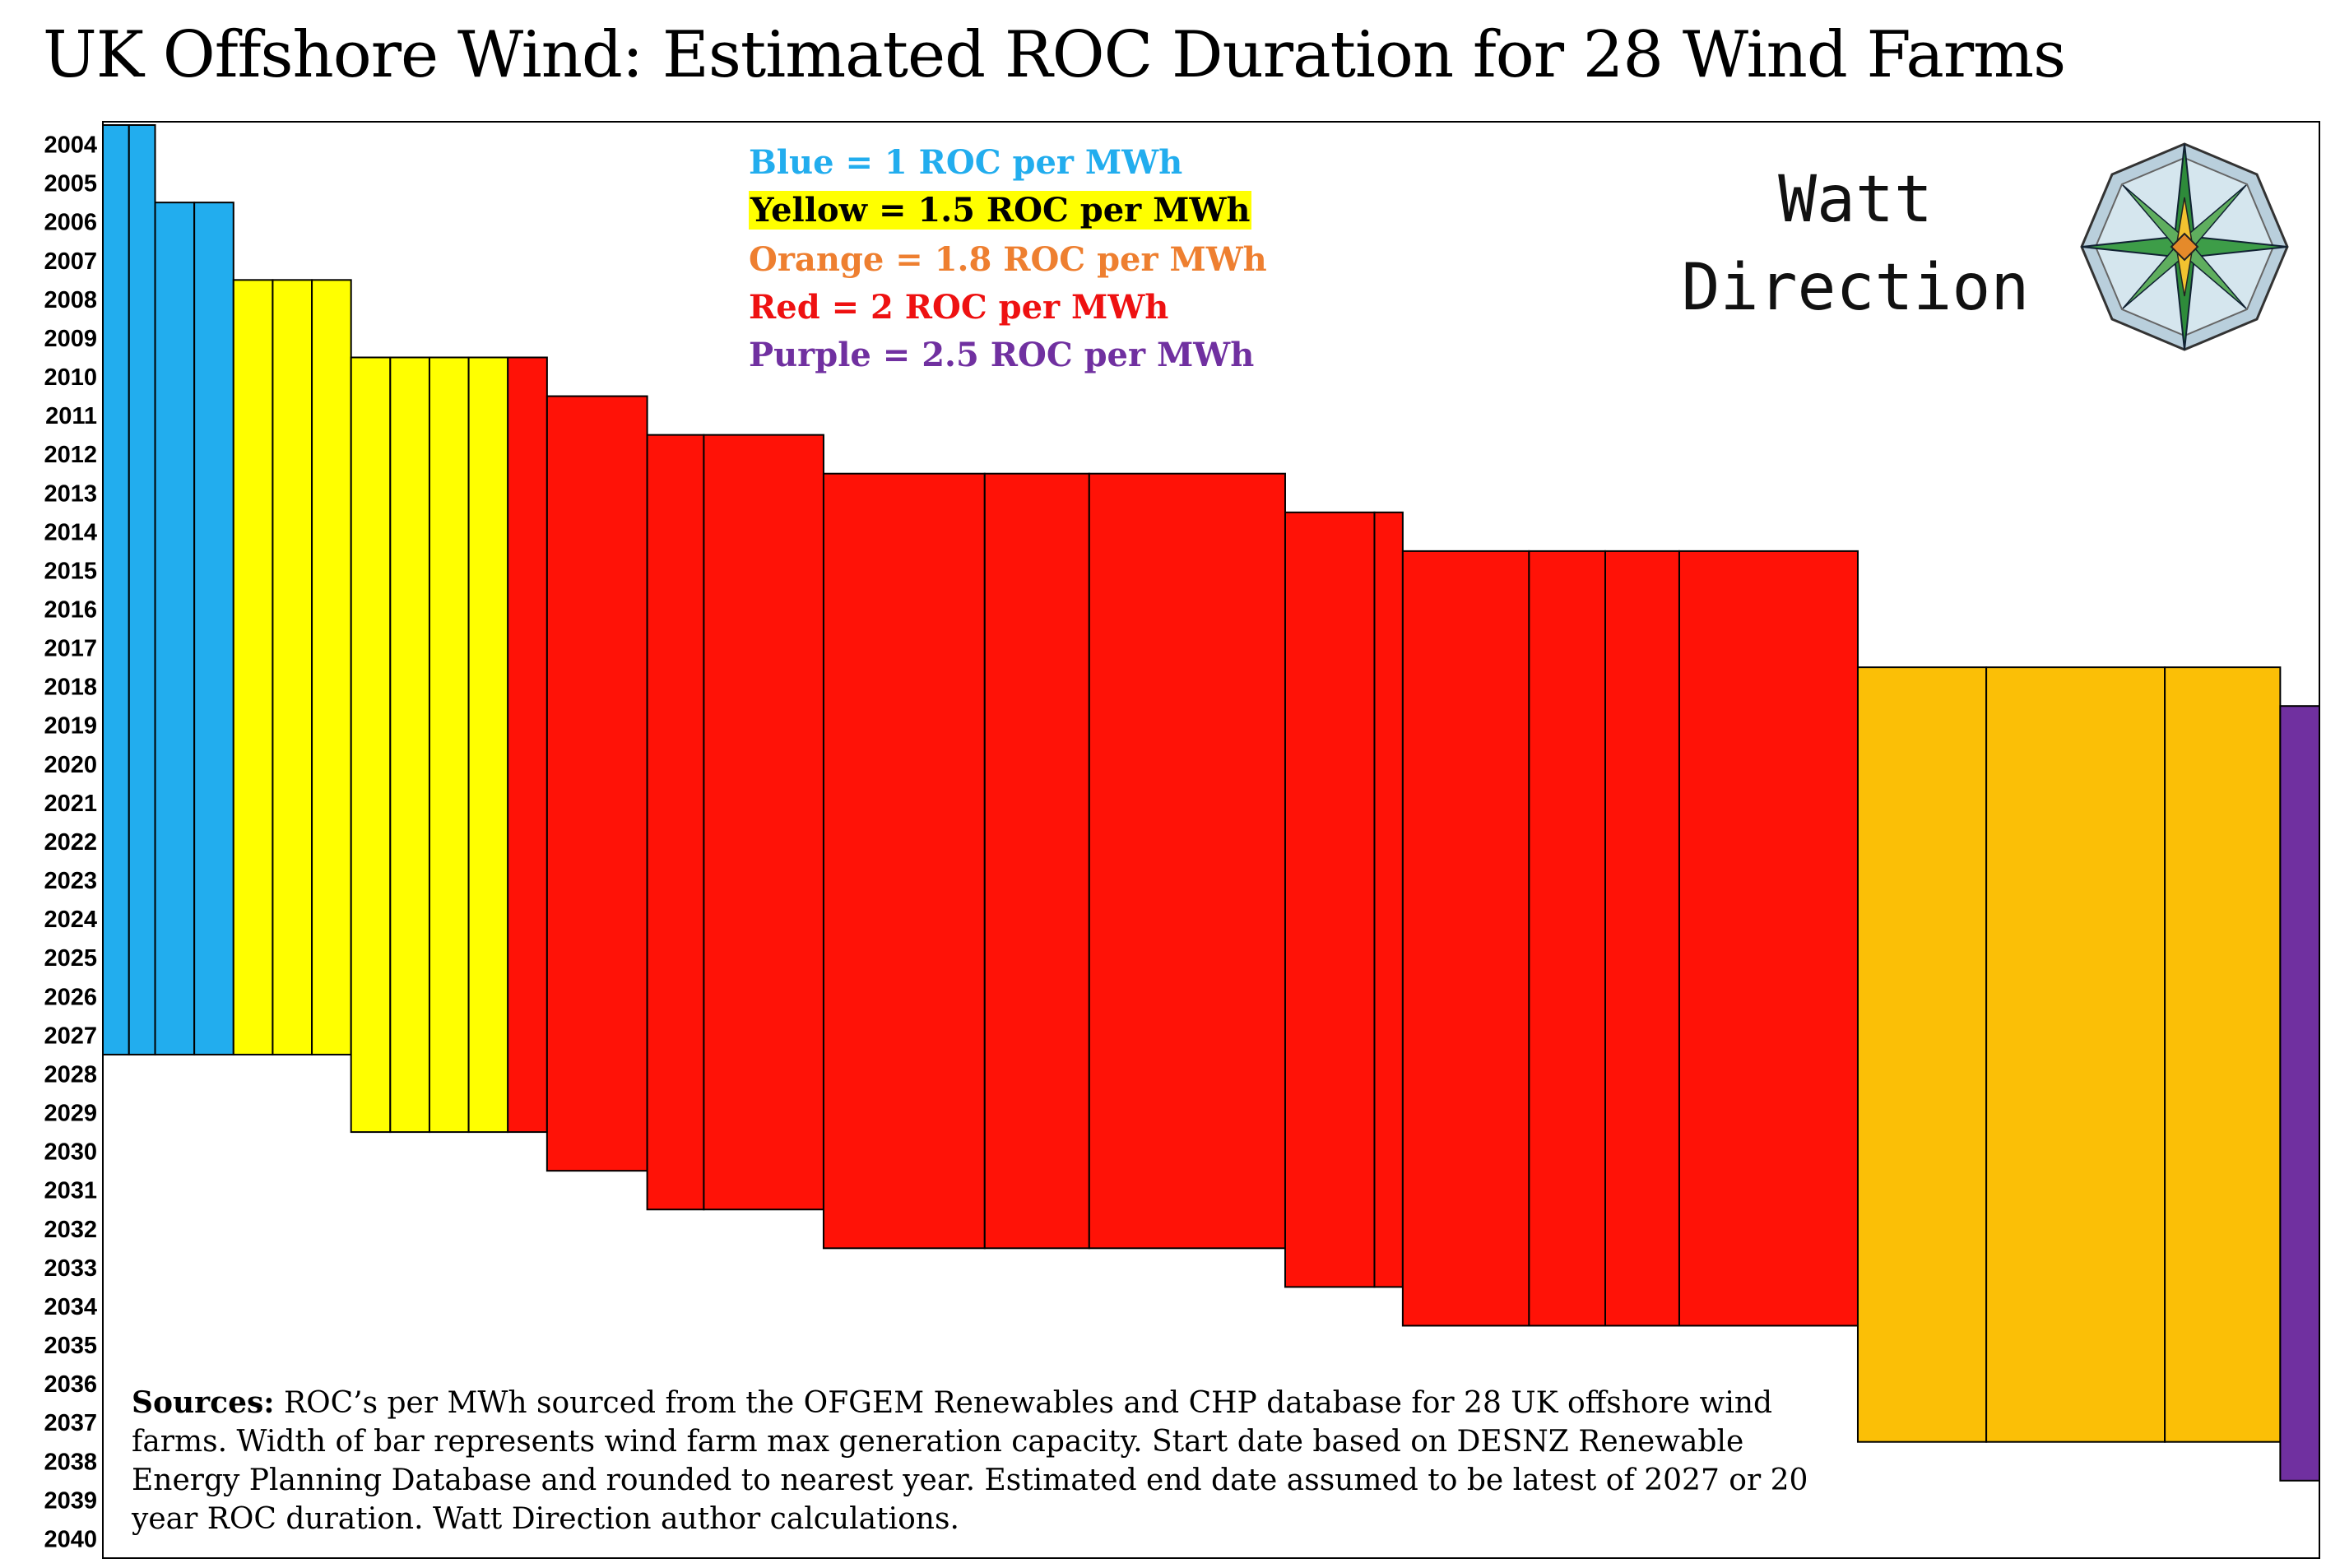 Image resolution: width=2326 pixels, height=1568 pixels. I want to click on y-tick-label: 2005, so click(70, 184).